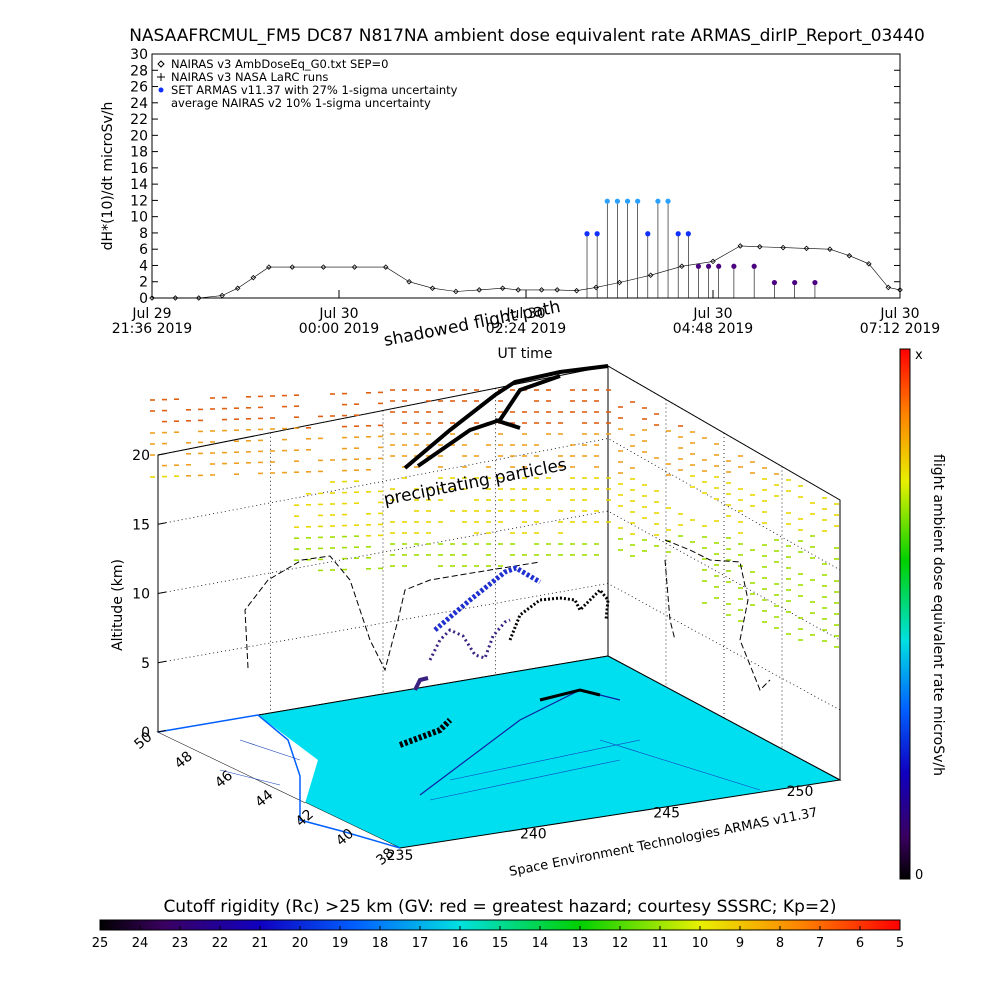 The height and width of the screenshot is (1000, 1000). What do you see at coordinates (620, 943) in the screenshot?
I see `cutoff-tick-label: 12` at bounding box center [620, 943].